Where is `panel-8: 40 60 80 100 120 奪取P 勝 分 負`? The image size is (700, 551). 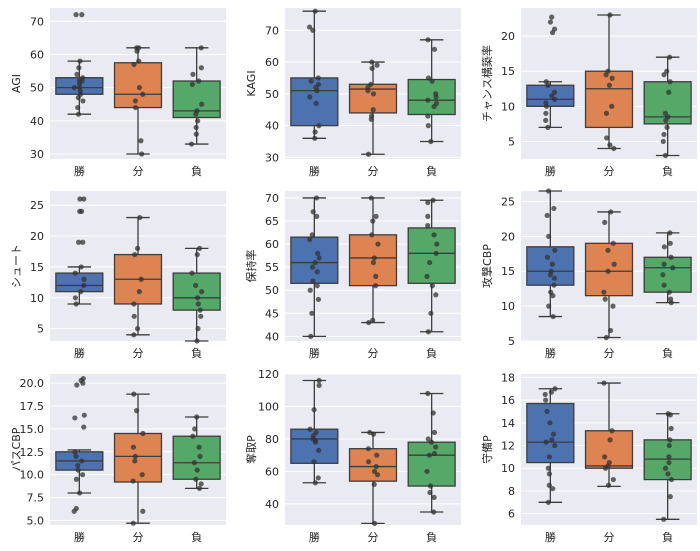
panel-8: 40 60 80 100 120 奪取P 勝 分 負 is located at coordinates (352, 456).